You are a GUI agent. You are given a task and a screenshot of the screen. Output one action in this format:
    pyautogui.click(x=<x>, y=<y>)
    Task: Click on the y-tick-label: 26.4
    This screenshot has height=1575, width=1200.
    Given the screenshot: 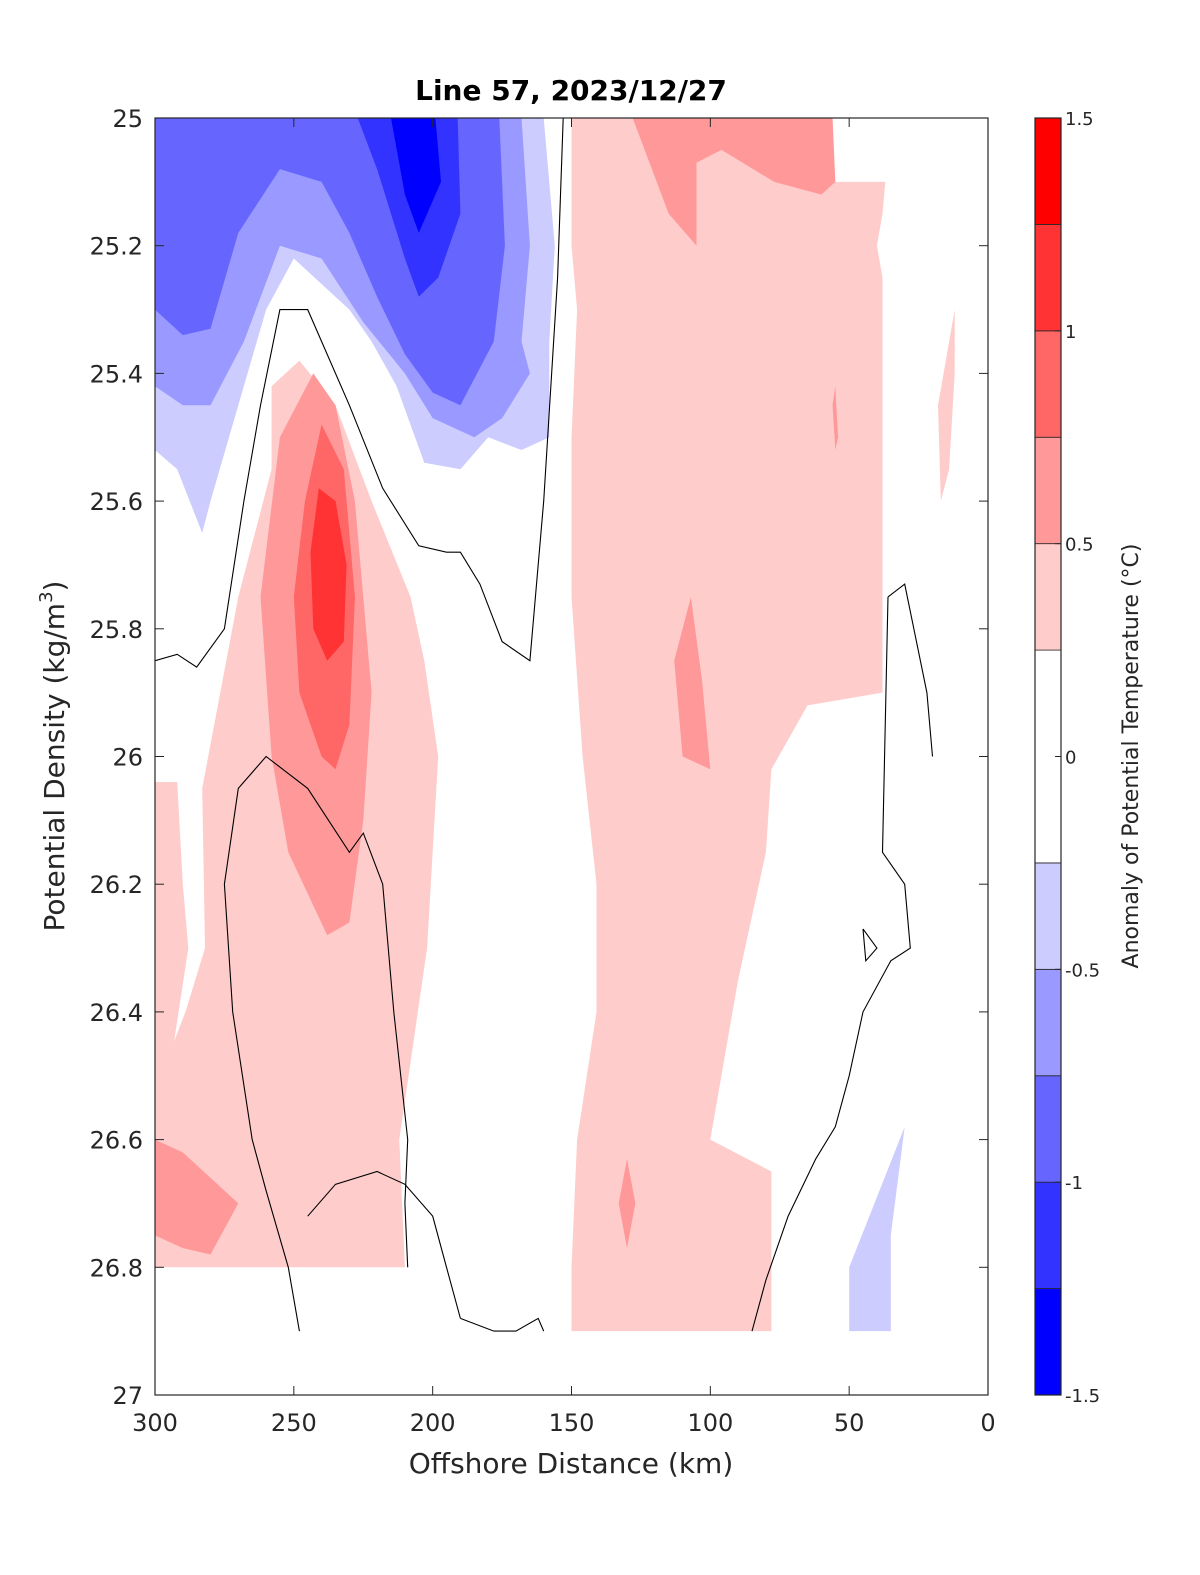 What is the action you would take?
    pyautogui.click(x=116, y=1013)
    